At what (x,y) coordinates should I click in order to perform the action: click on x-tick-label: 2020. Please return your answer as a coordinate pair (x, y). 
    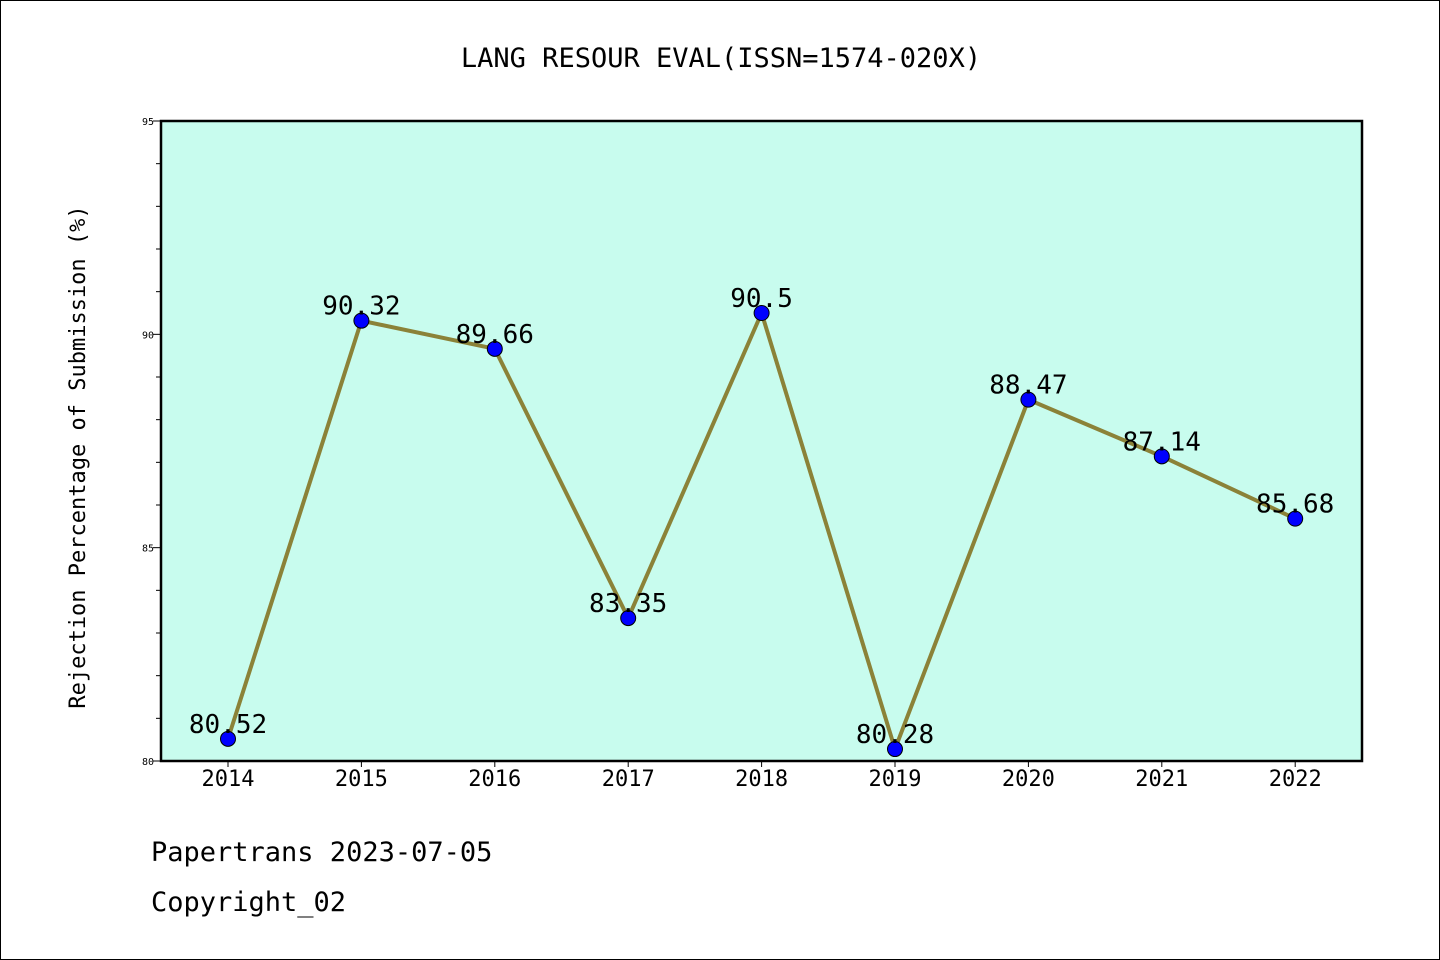
    Looking at the image, I should click on (1028, 779).